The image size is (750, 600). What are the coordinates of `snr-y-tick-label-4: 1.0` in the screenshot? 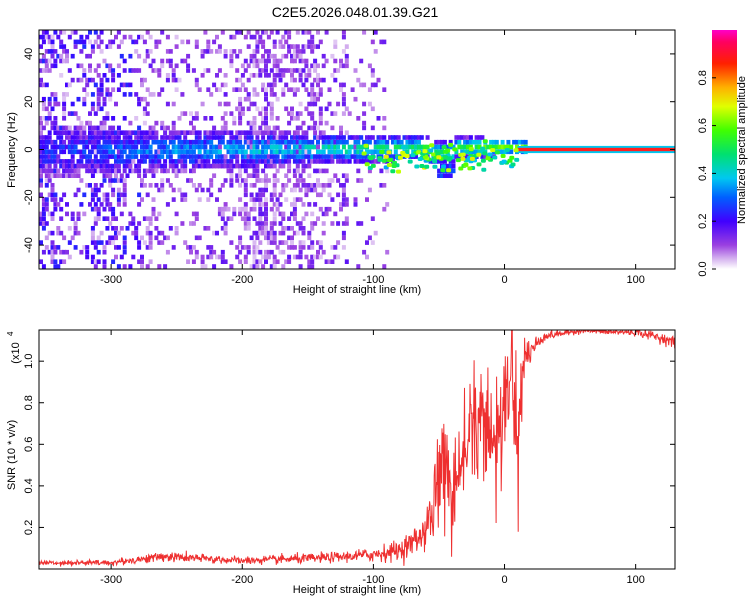 It's located at (29, 361).